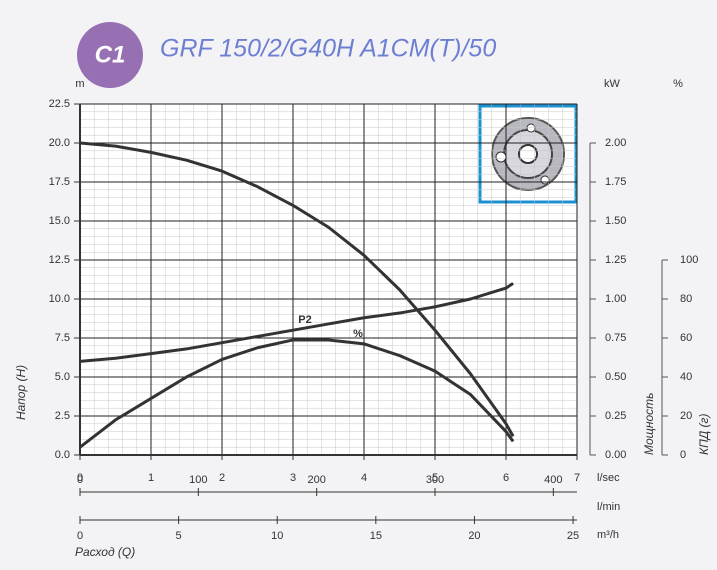 The width and height of the screenshot is (717, 570). Describe the element at coordinates (59, 143) in the screenshot. I see `y-tick-label: 20.0` at that location.